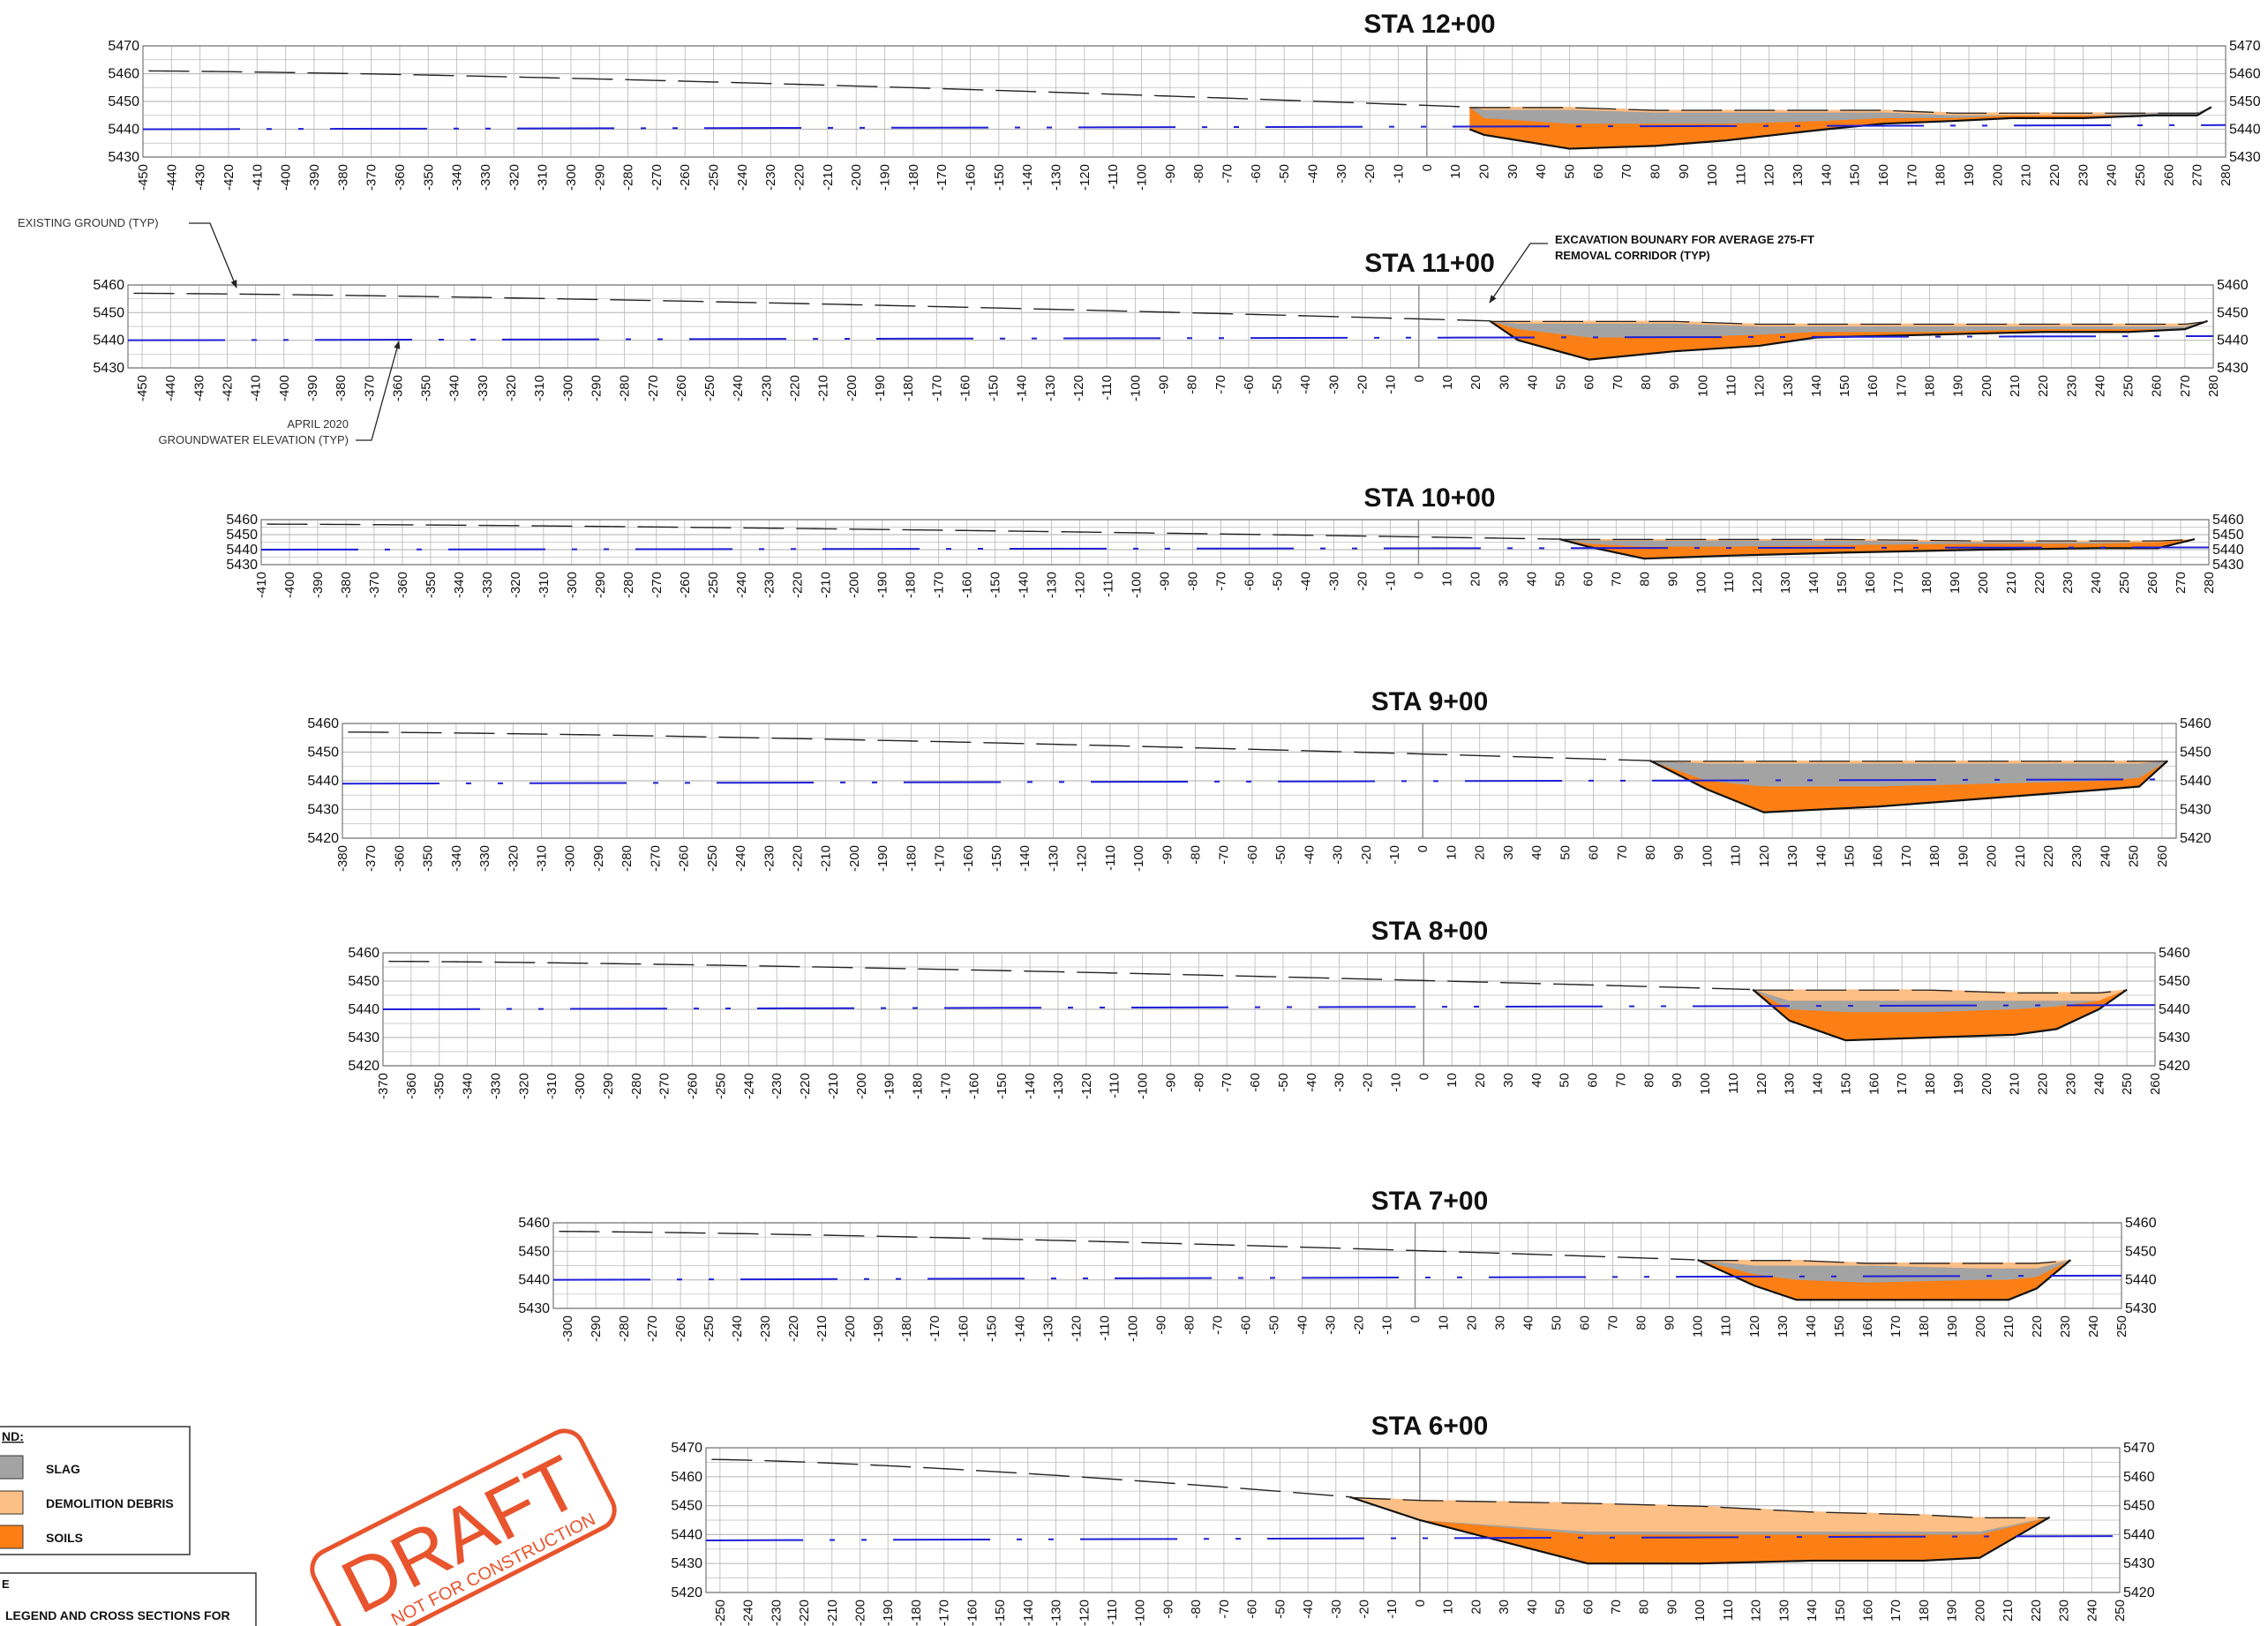 The width and height of the screenshot is (2268, 1626). I want to click on callout-groundwater-label-2: GROUNDWATER ELEVATION (TYP), so click(254, 439).